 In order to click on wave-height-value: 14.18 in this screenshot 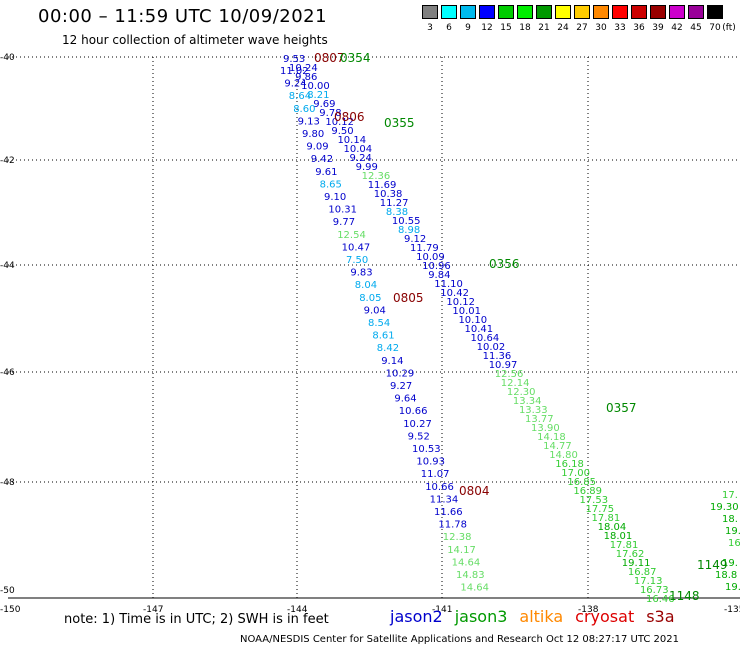, I will do `click(551, 437)`.